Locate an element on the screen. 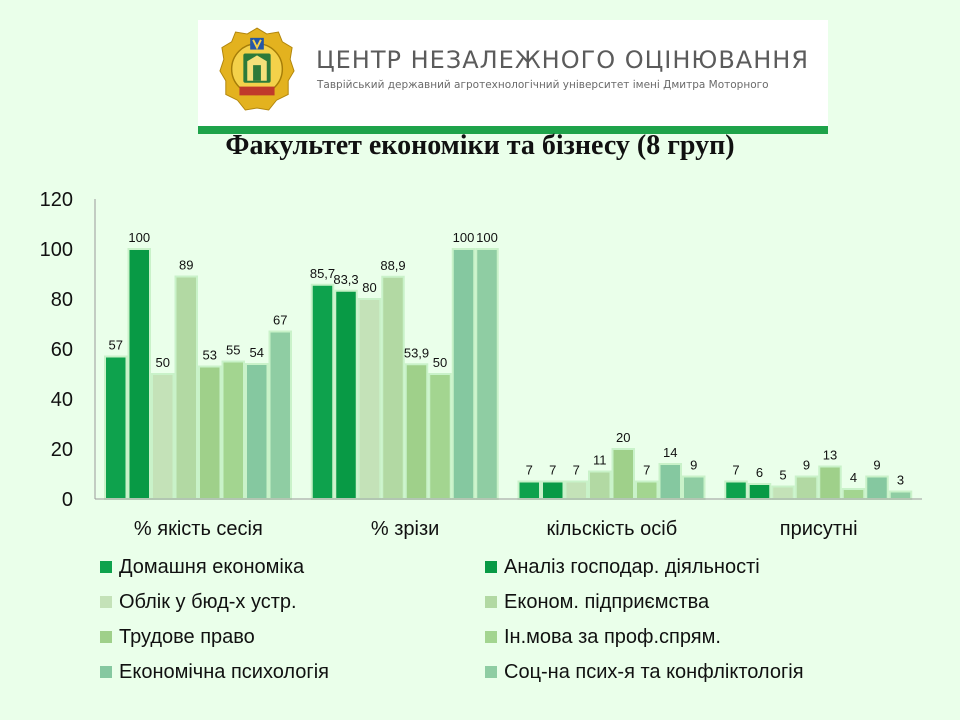 The height and width of the screenshot is (720, 960). y-tick-label: 100 is located at coordinates (56, 250).